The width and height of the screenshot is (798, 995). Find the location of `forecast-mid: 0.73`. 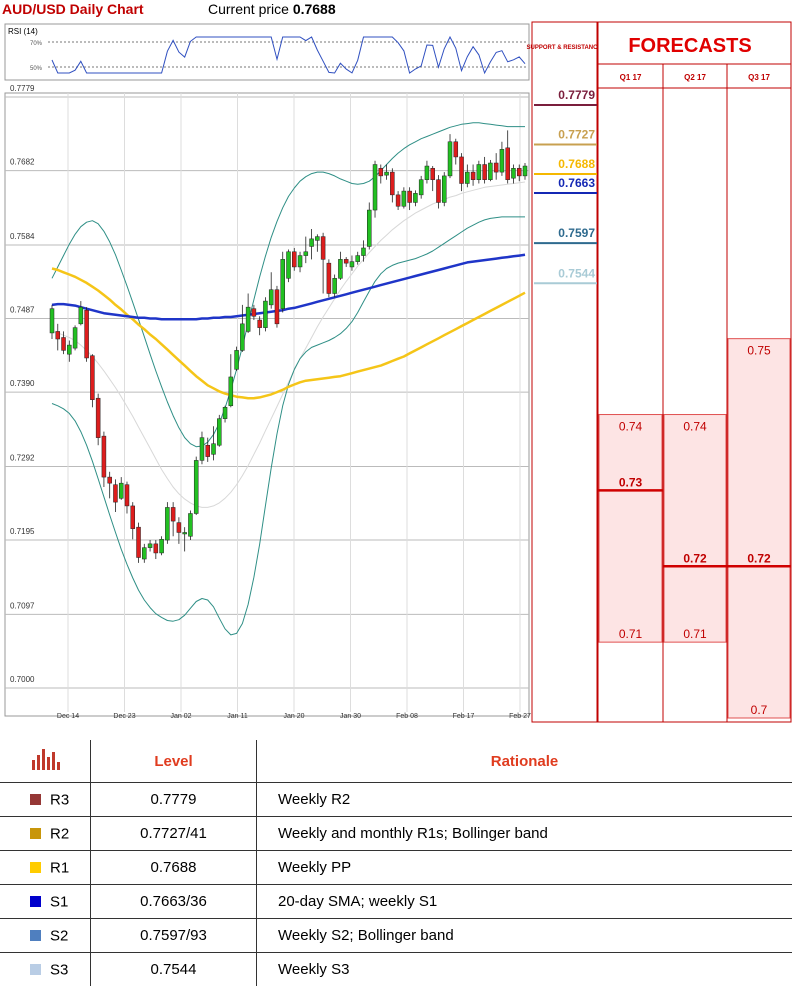

forecast-mid: 0.73 is located at coordinates (631, 482).